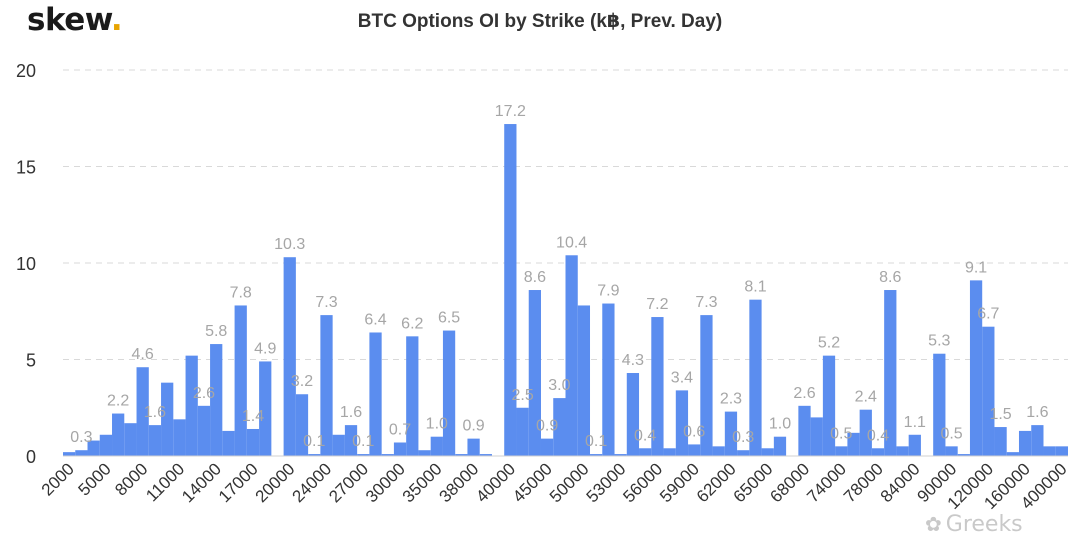 The height and width of the screenshot is (543, 1080). I want to click on x-tick-label: 78000, so click(863, 482).